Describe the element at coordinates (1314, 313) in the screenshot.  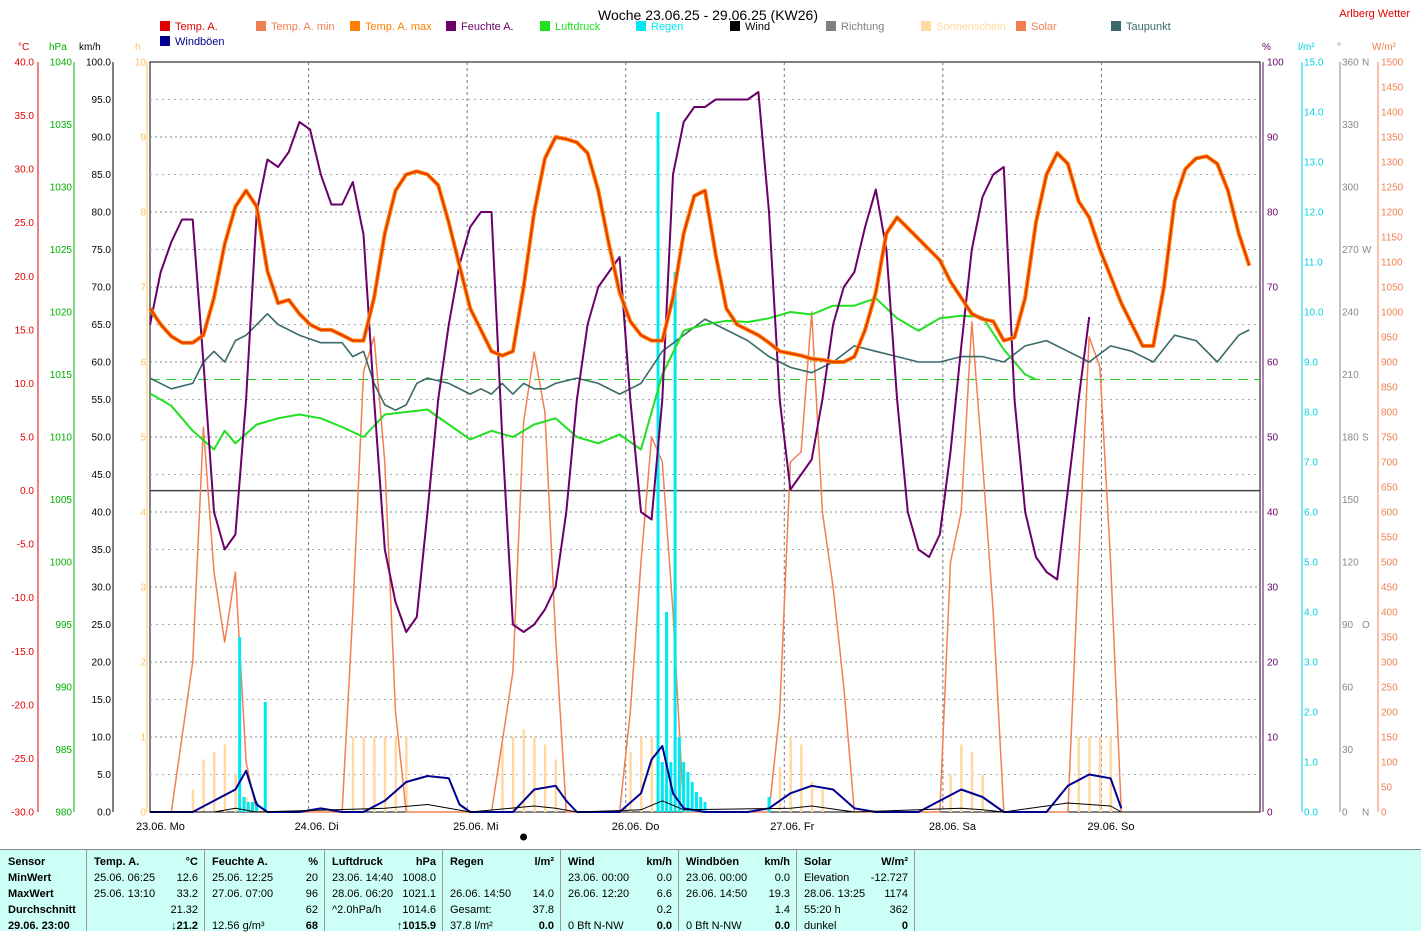
I see `rain-axis-tick: 10.0` at that location.